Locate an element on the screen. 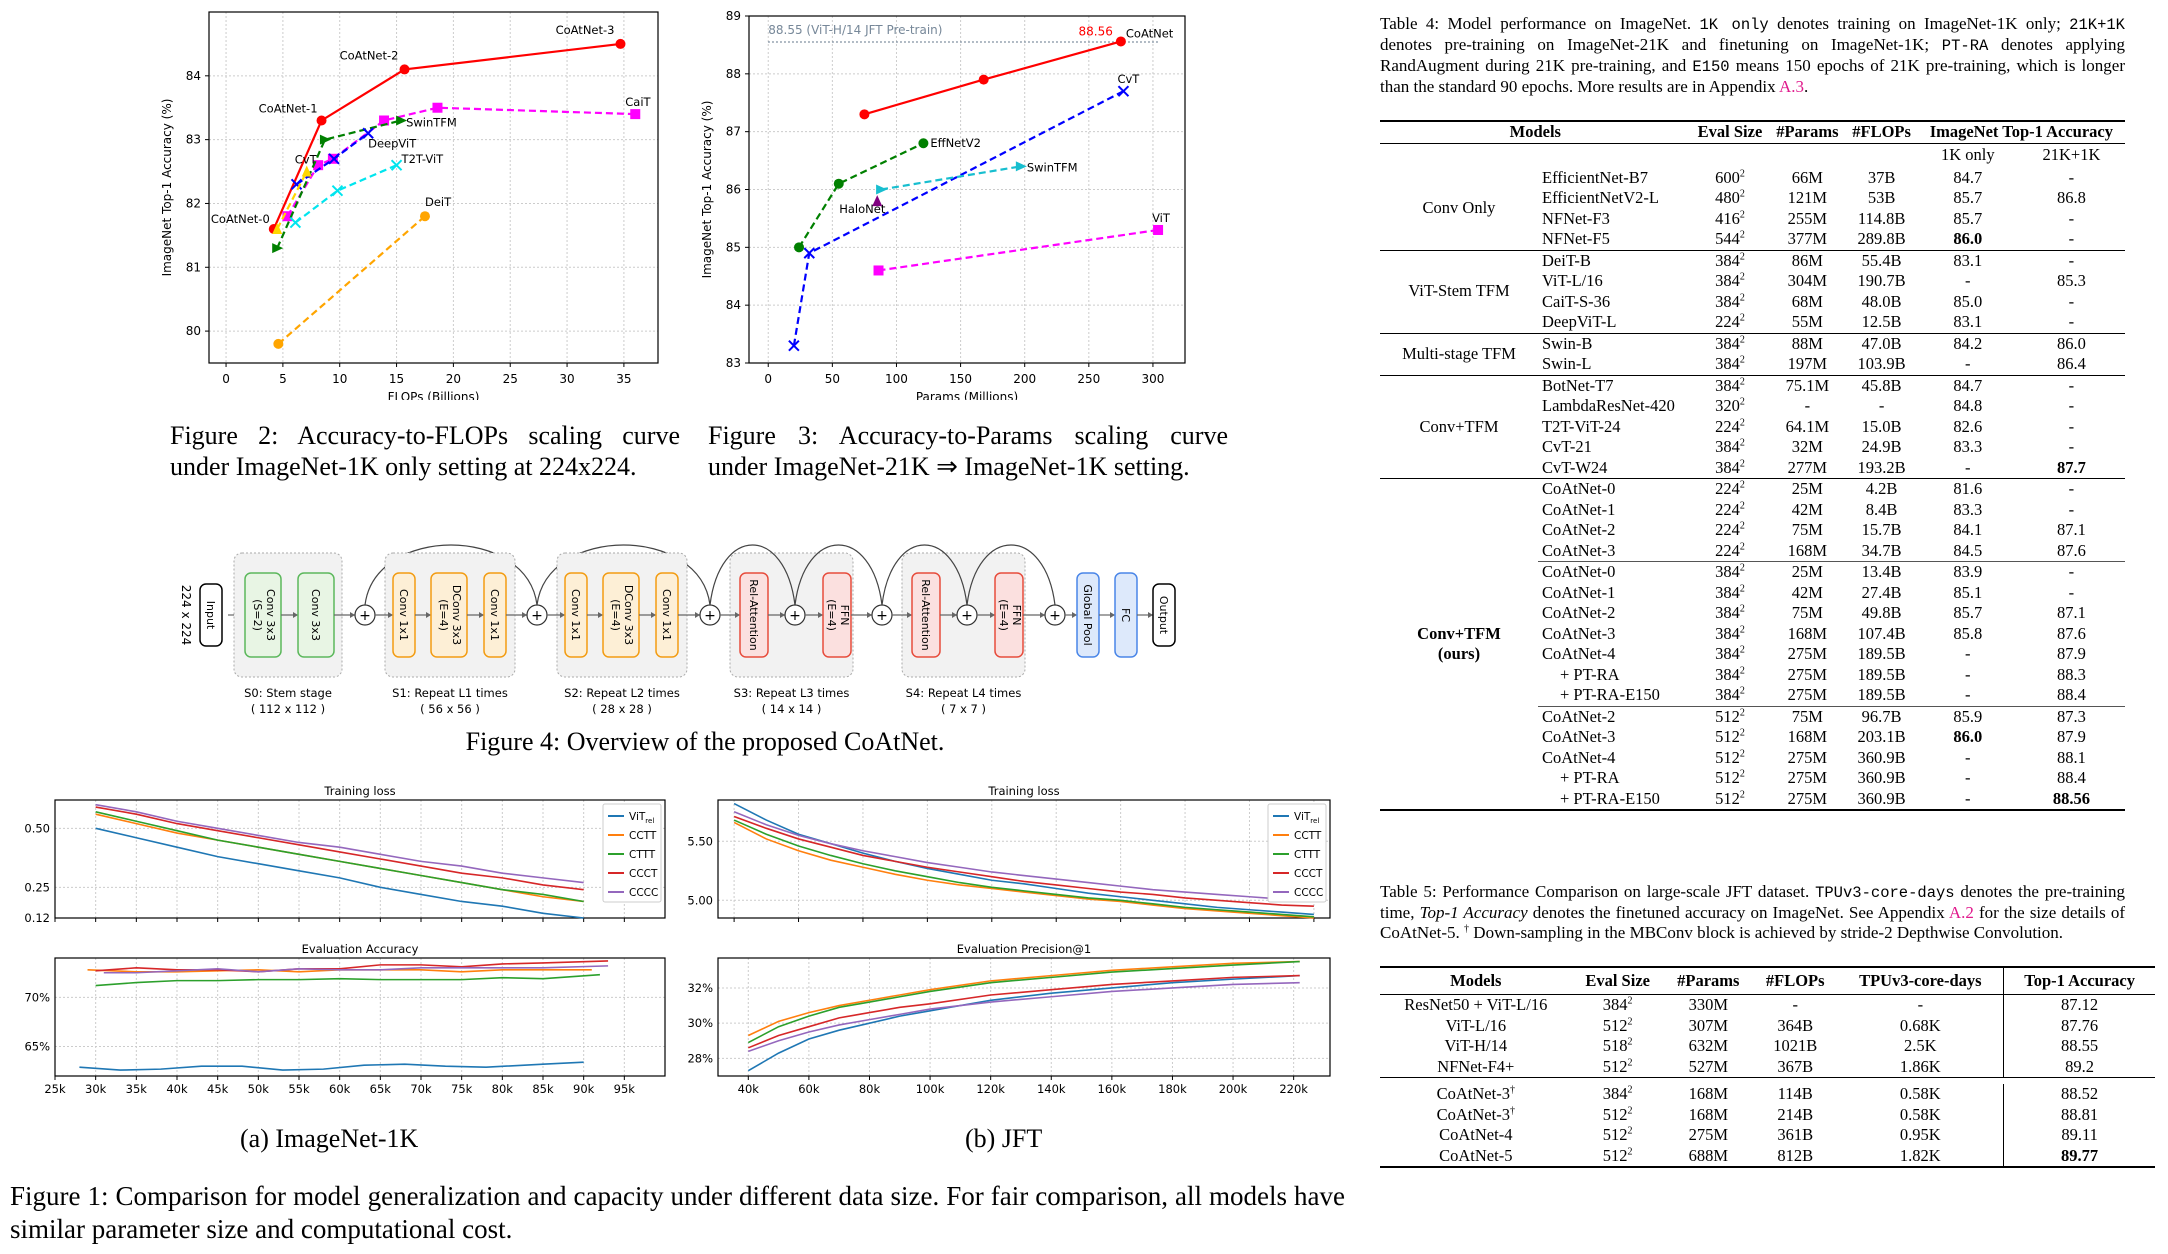 Image resolution: width=2168 pixels, height=1254 pixels. flops: 189.5B is located at coordinates (1881, 694).